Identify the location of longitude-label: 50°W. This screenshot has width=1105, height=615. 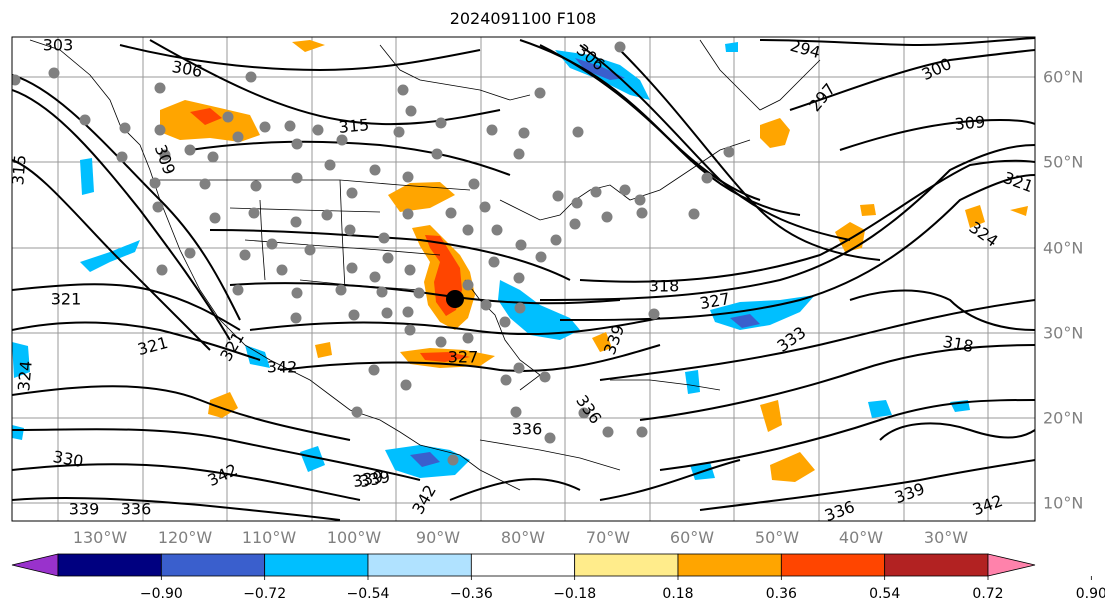
(777, 537).